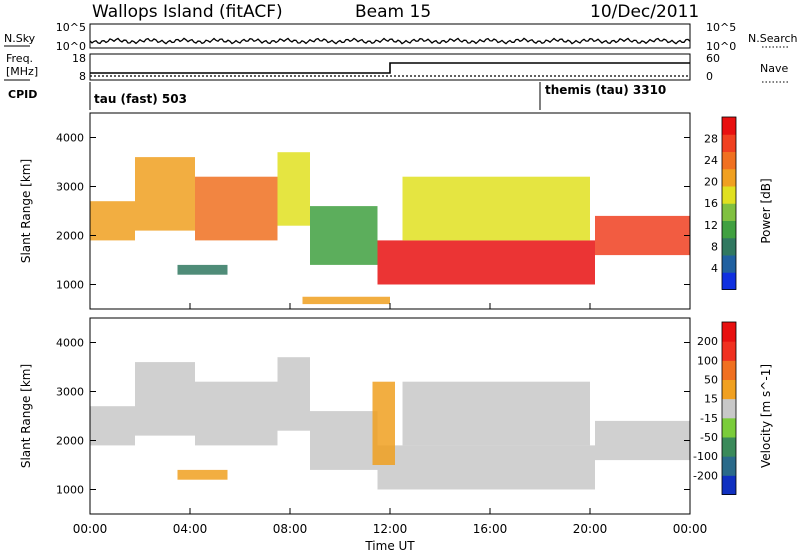  Describe the element at coordinates (707, 360) in the screenshot. I see `colorbar-tick-label: 100` at that location.